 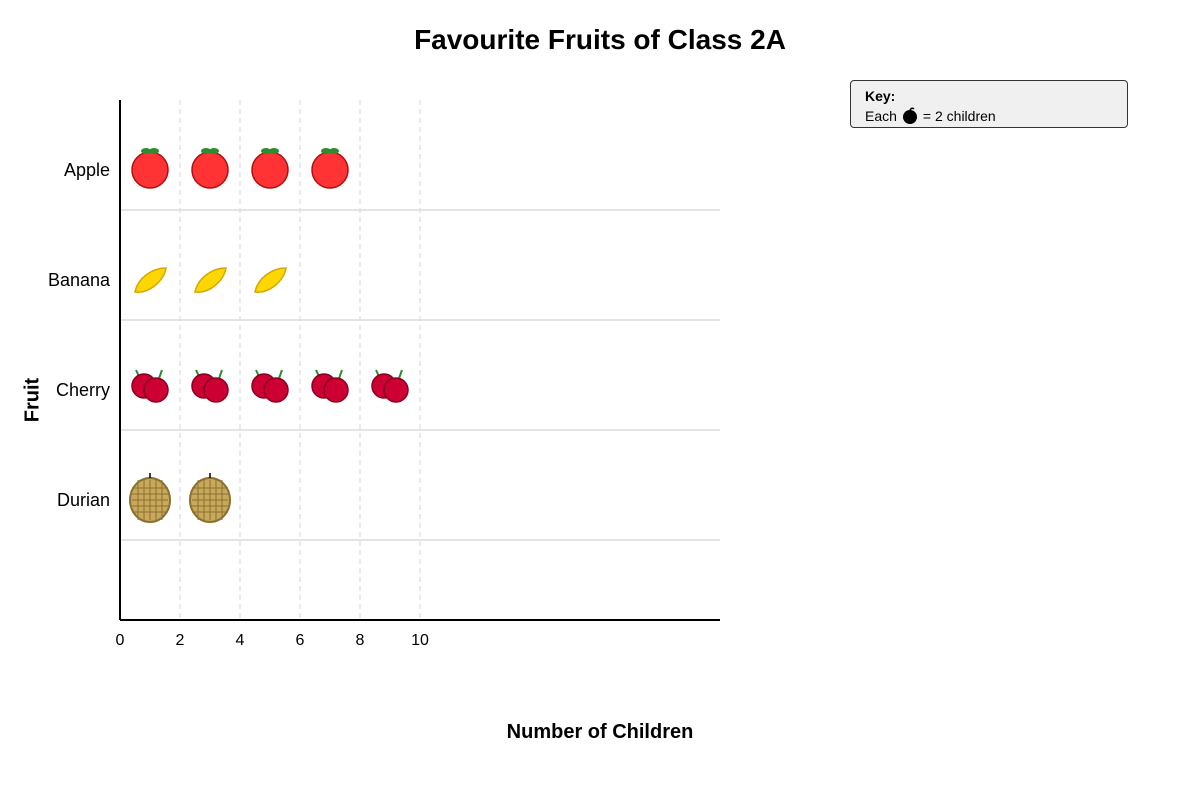 I want to click on category-label: Banana, so click(x=79, y=280).